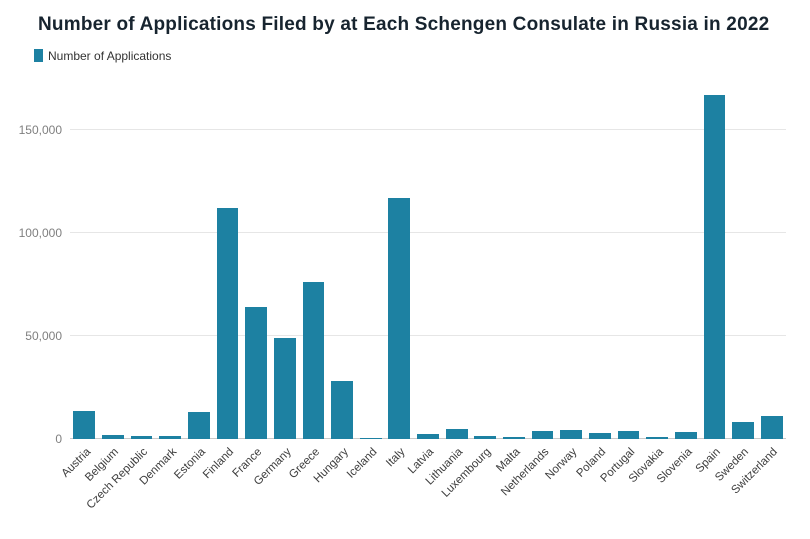 The image size is (810, 539). I want to click on bar-spain, so click(714, 266).